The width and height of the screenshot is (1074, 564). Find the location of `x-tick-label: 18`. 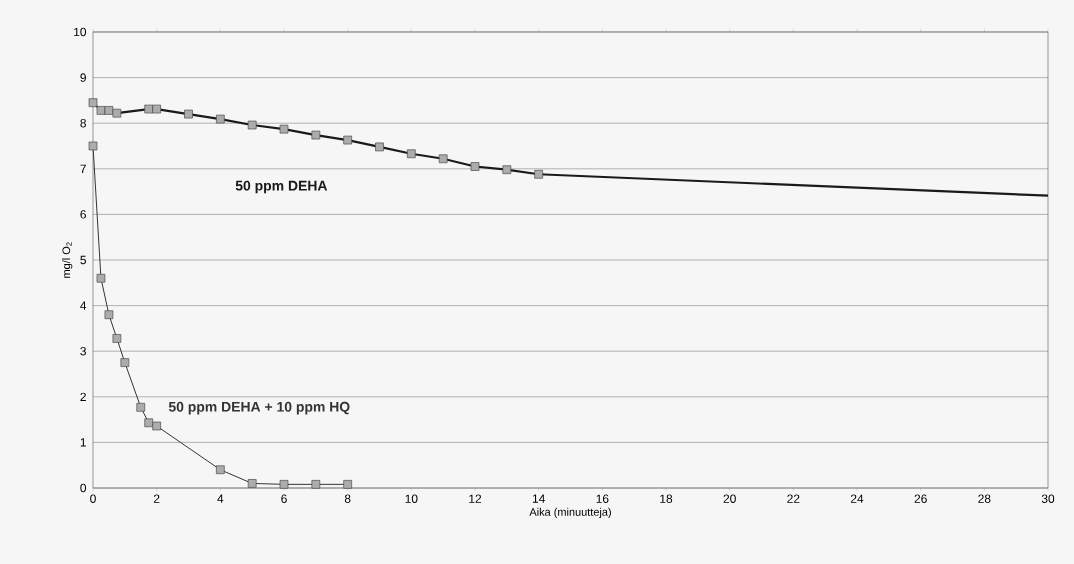

x-tick-label: 18 is located at coordinates (666, 498).